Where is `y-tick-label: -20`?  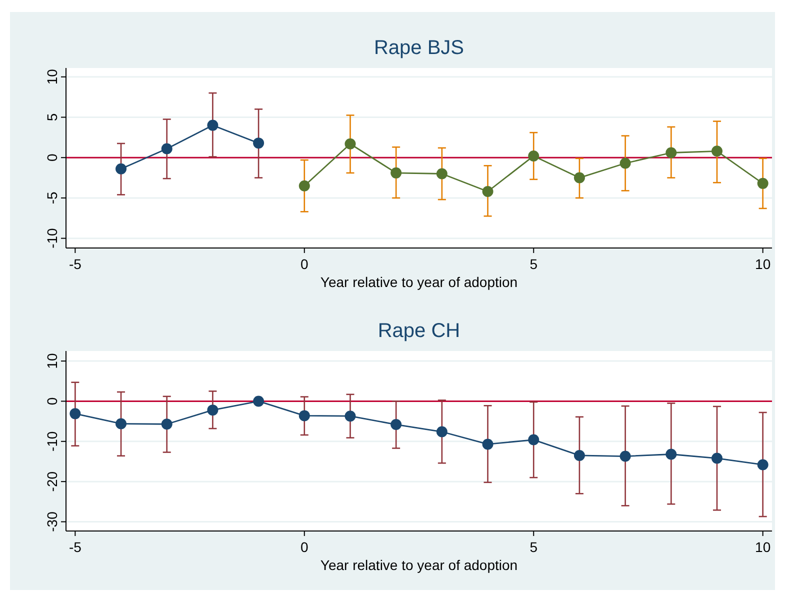 y-tick-label: -20 is located at coordinates (52, 481).